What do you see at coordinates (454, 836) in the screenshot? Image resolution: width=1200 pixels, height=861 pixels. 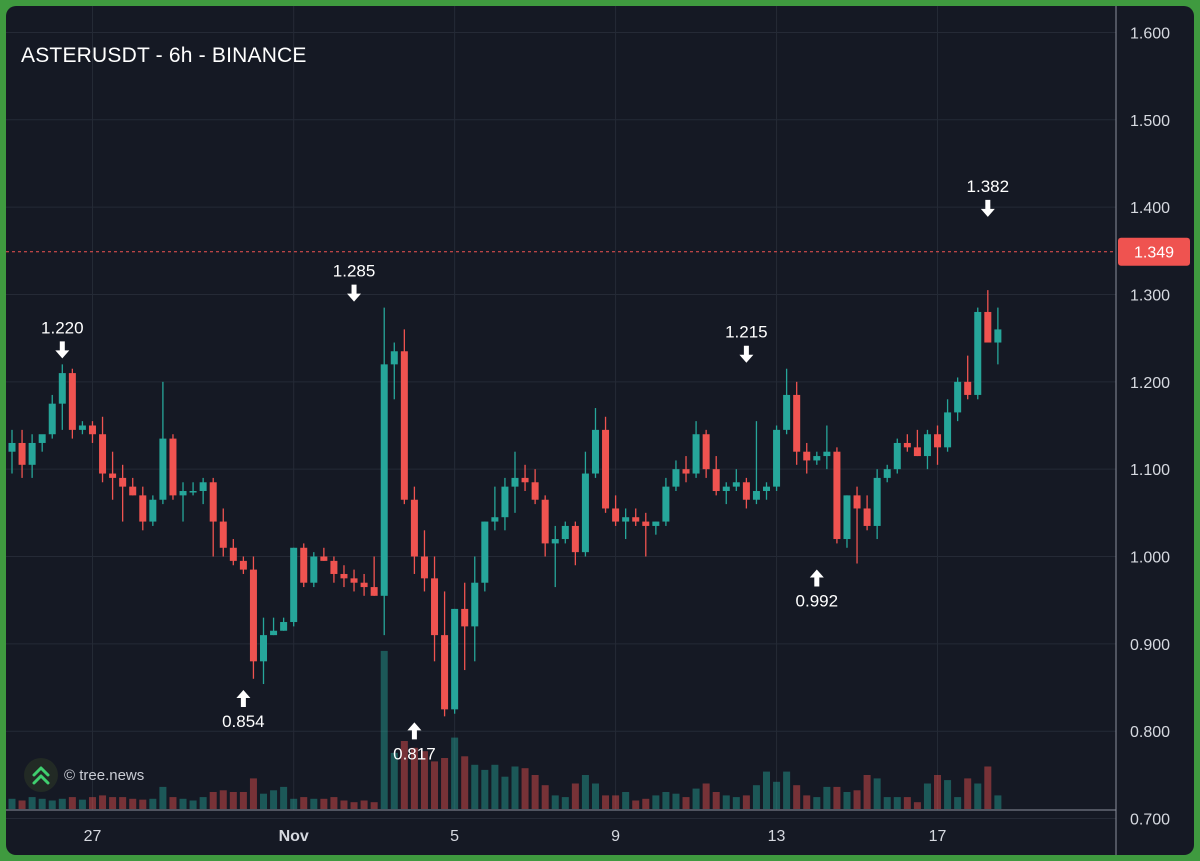 I see `x-tick-label: 5` at bounding box center [454, 836].